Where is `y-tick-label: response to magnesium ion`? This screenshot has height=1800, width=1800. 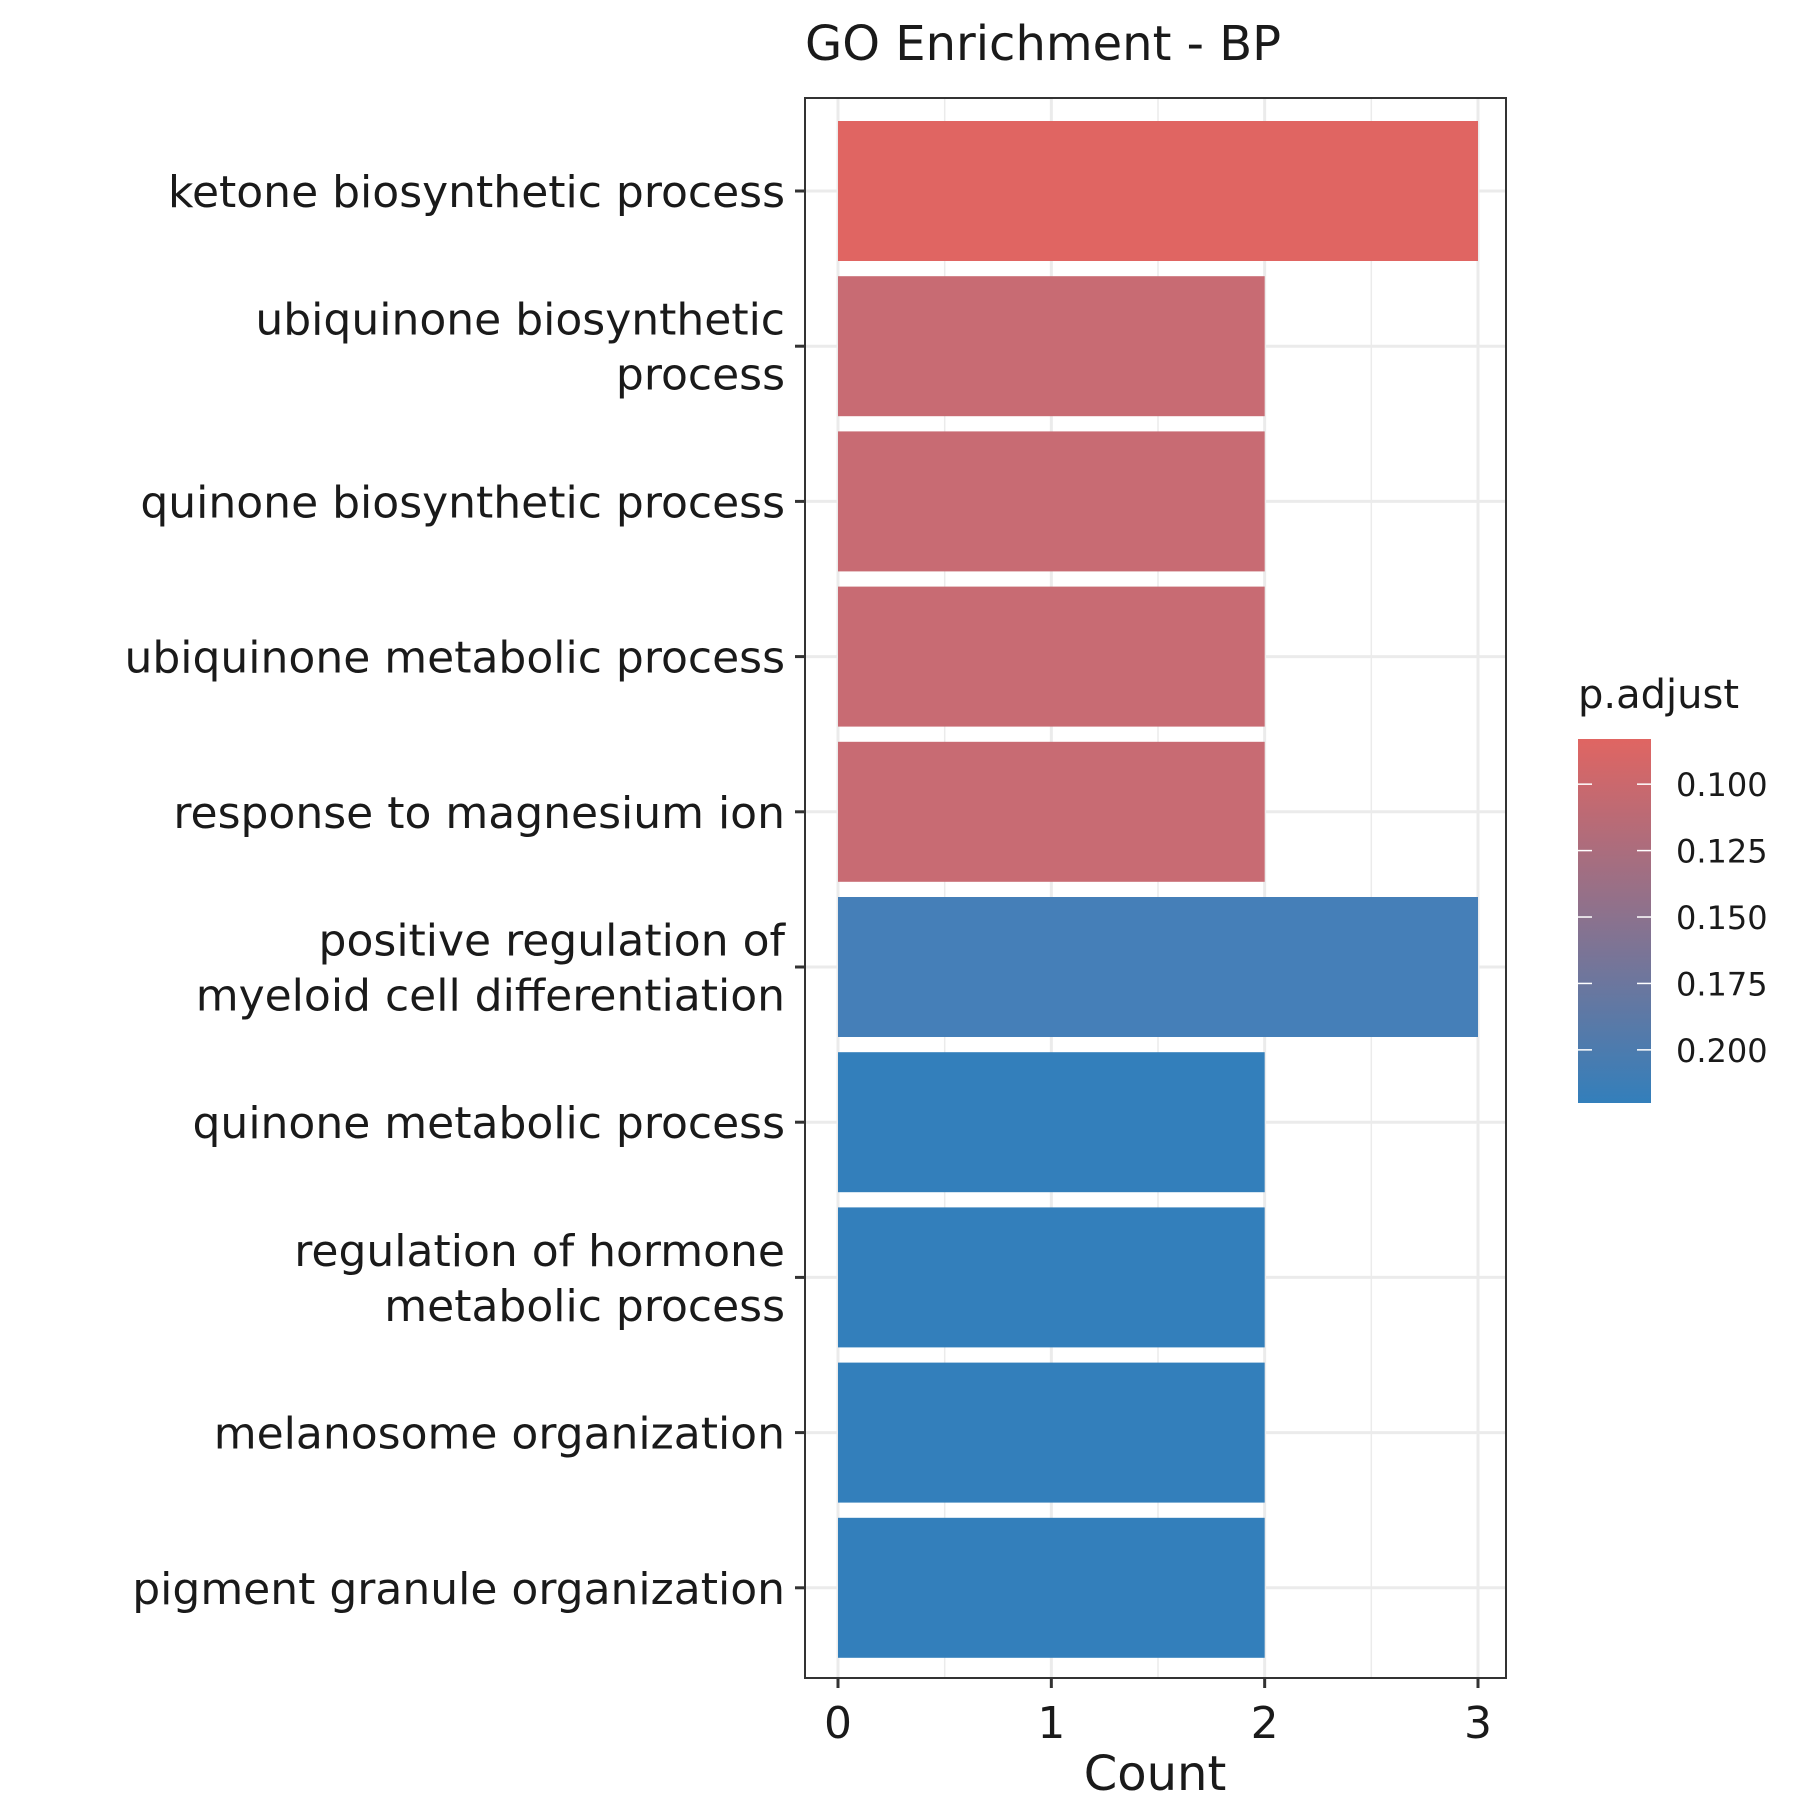 y-tick-label: response to magnesium ion is located at coordinates (479, 813).